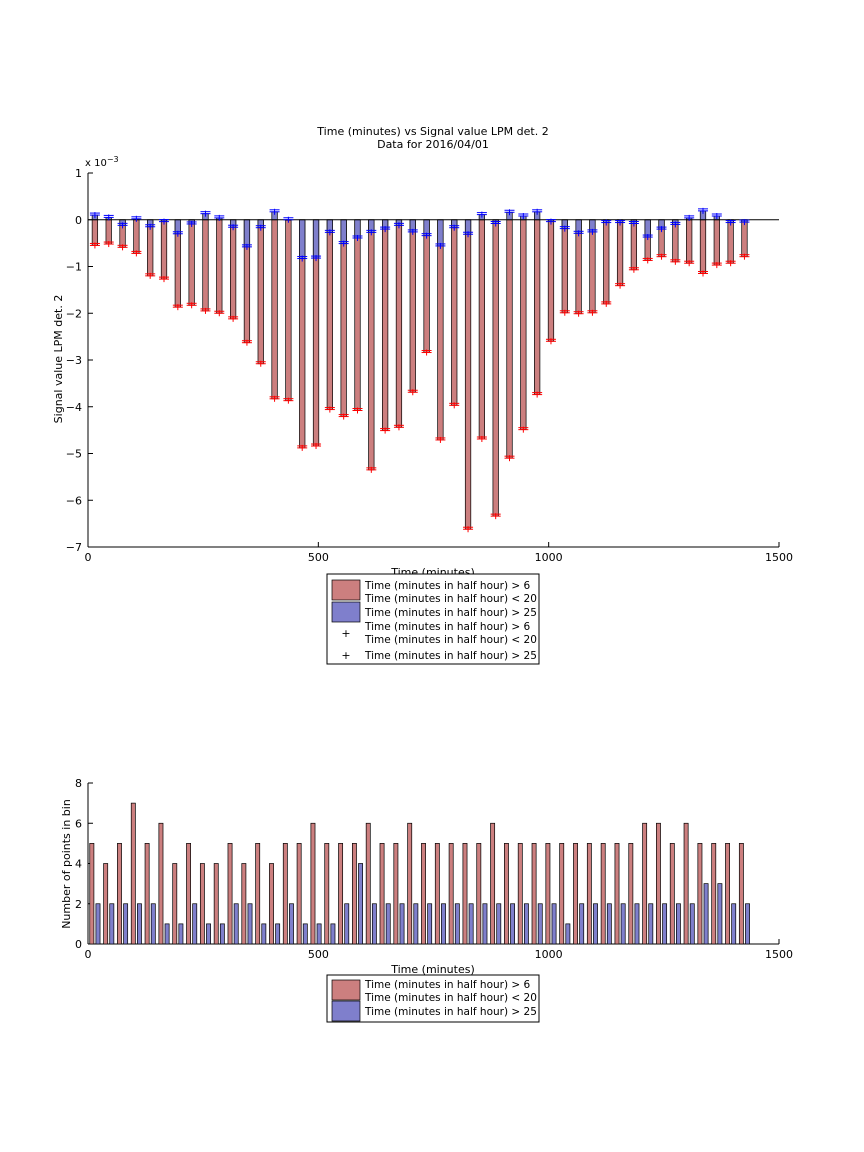 The image size is (864, 1152). I want to click on x-tick-label: 1500, so click(779, 954).